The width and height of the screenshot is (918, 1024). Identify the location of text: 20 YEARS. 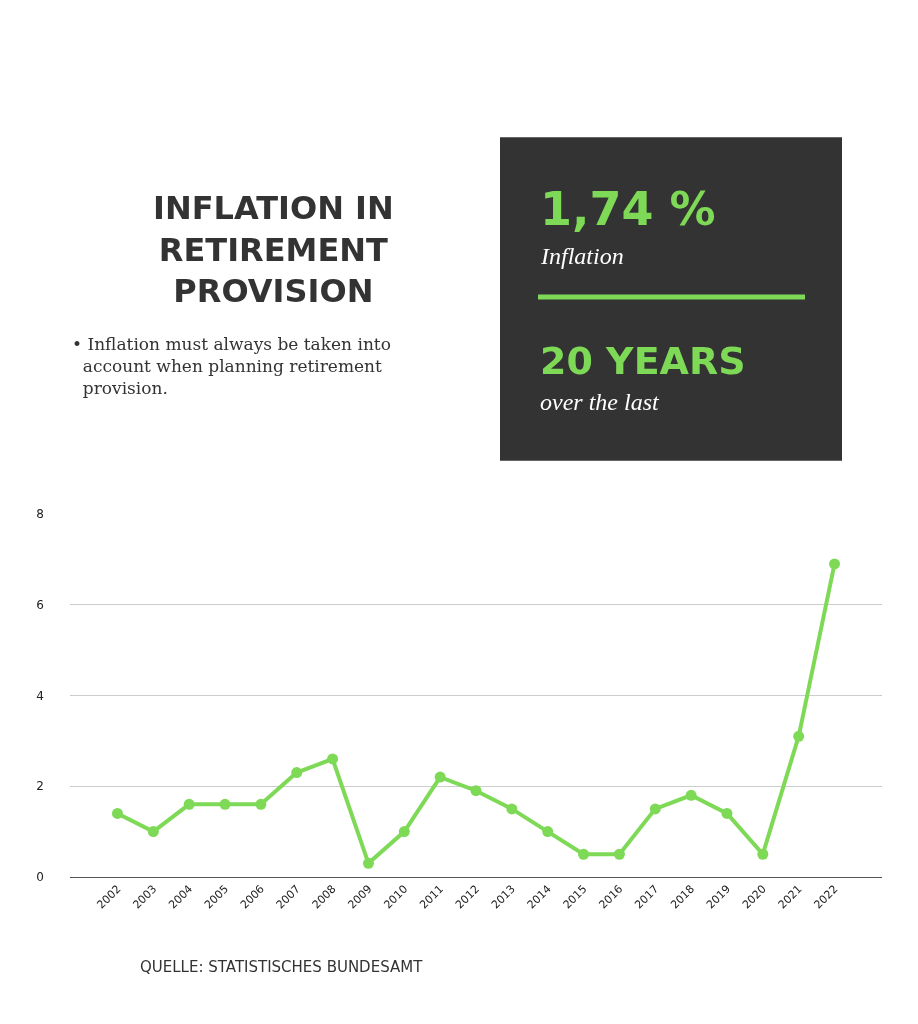
(643, 361).